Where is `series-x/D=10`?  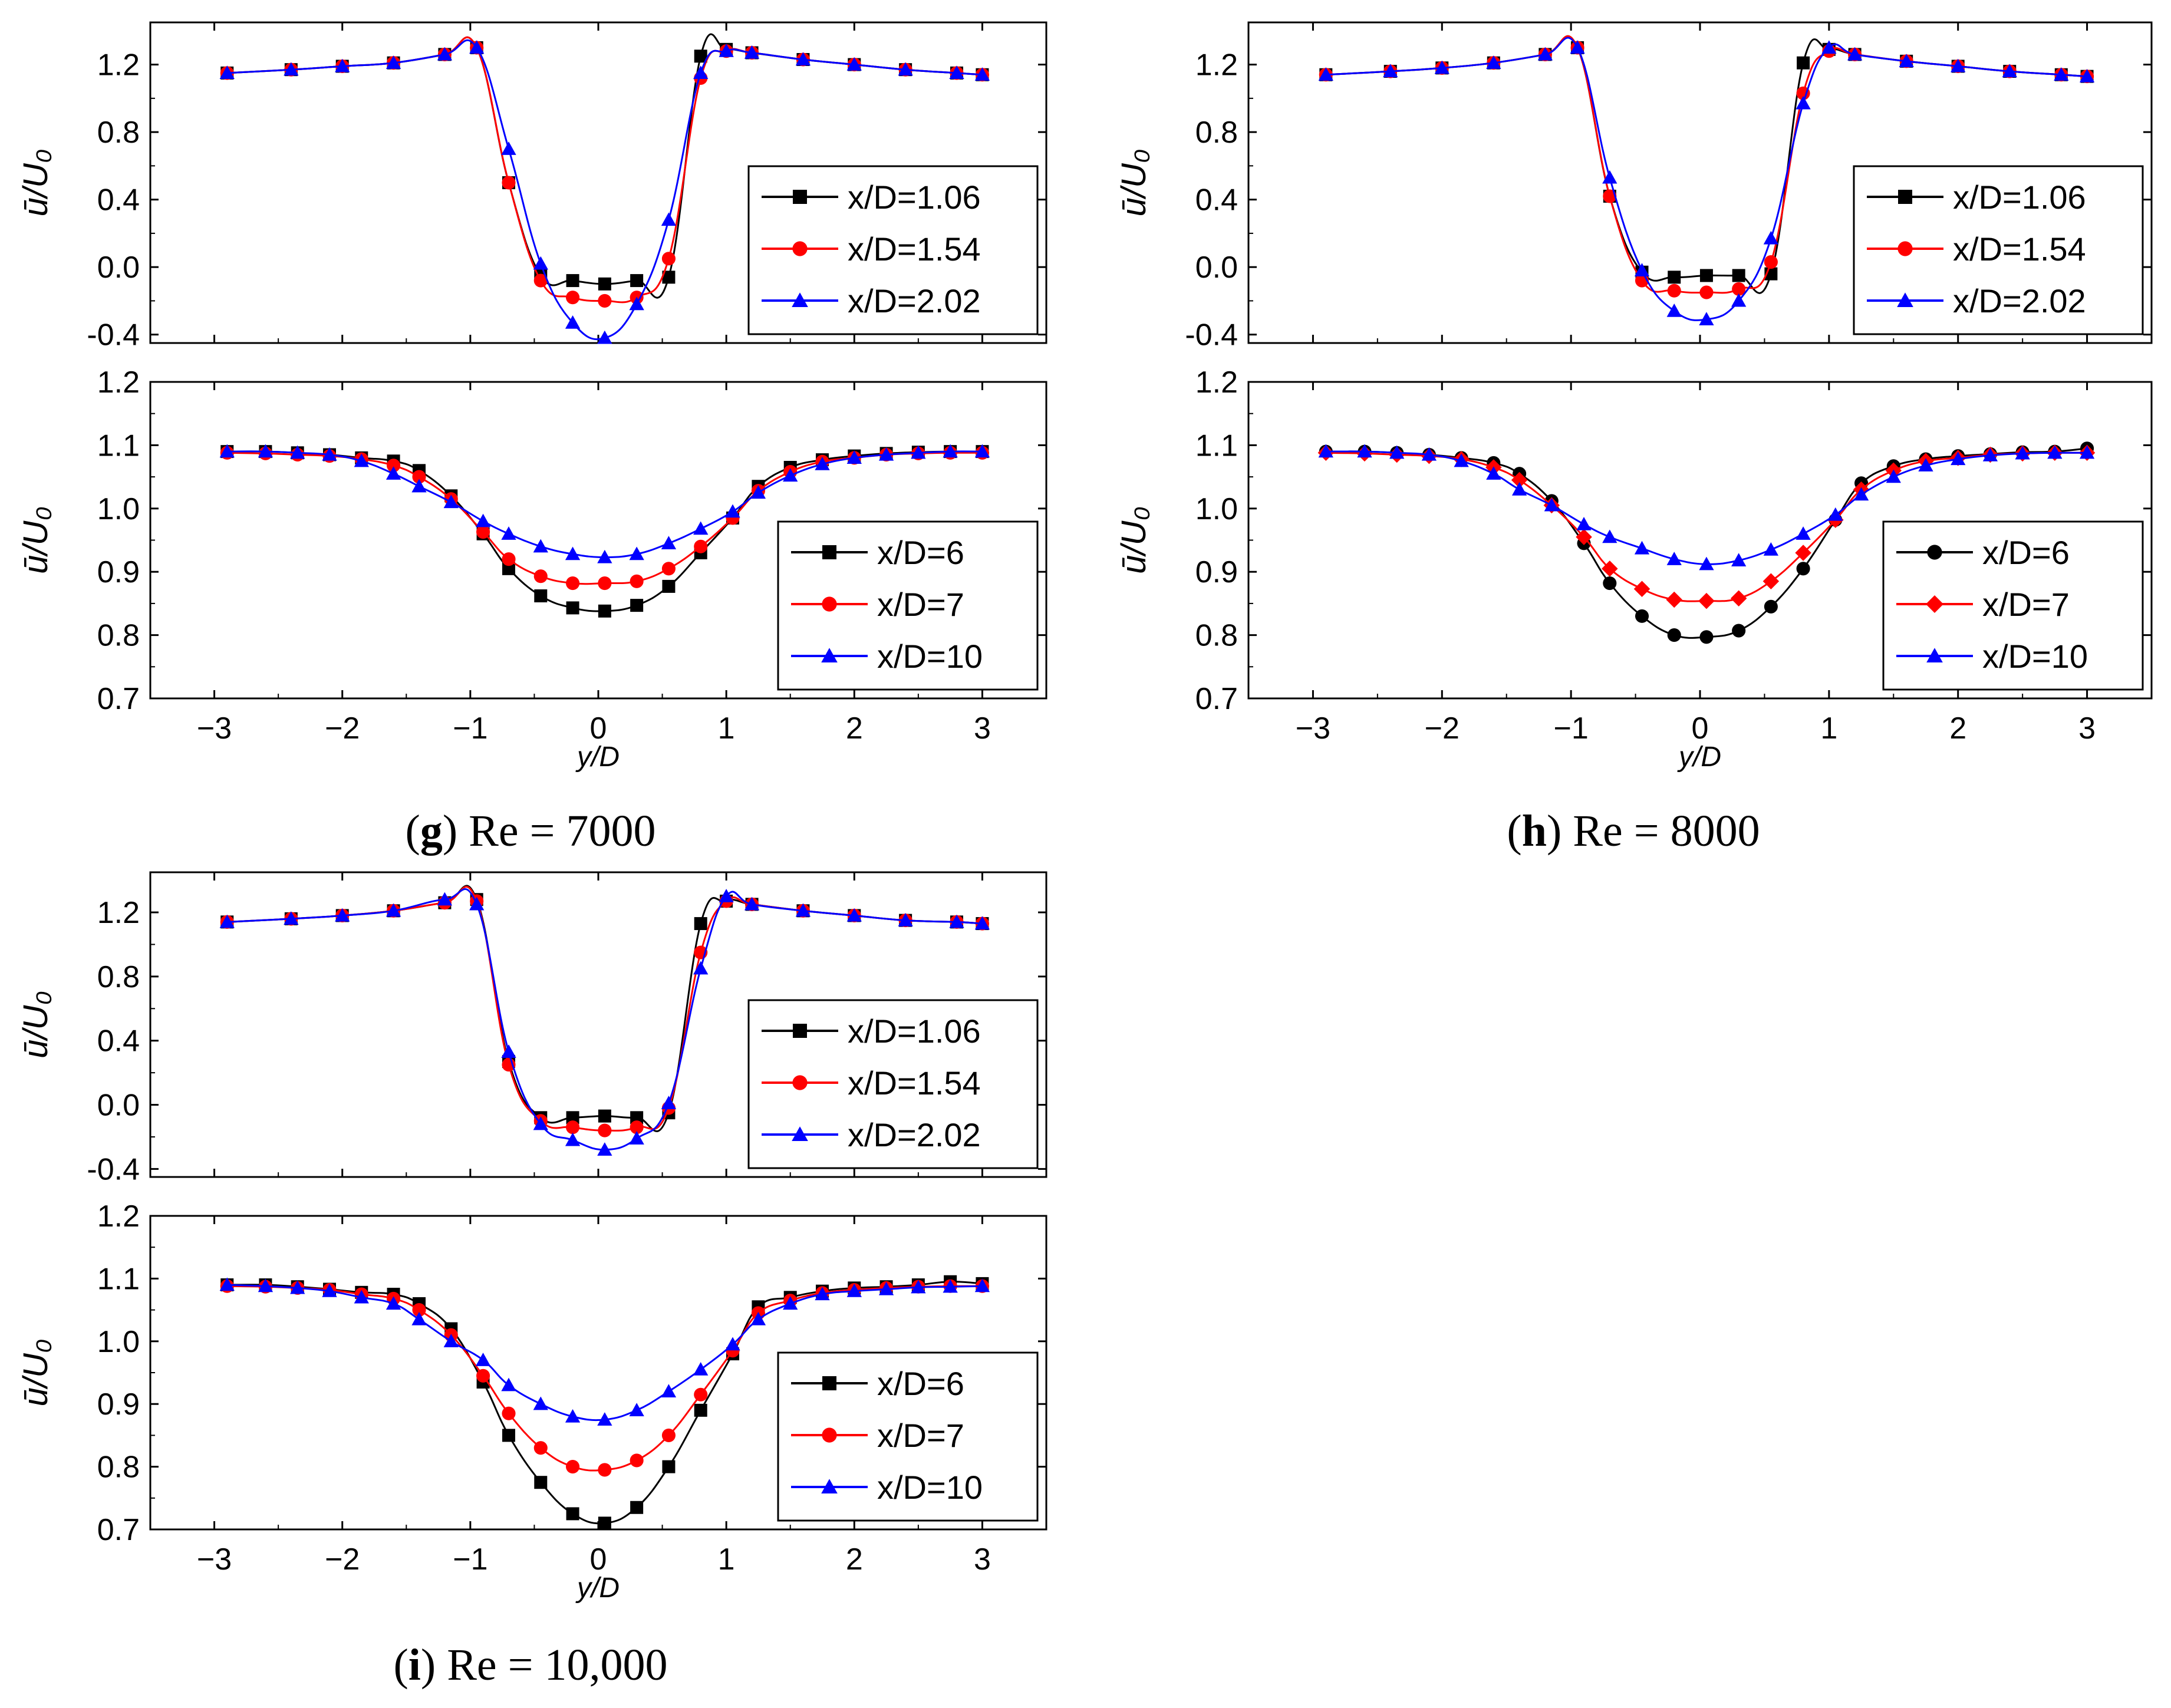 series-x/D=10 is located at coordinates (604, 1351).